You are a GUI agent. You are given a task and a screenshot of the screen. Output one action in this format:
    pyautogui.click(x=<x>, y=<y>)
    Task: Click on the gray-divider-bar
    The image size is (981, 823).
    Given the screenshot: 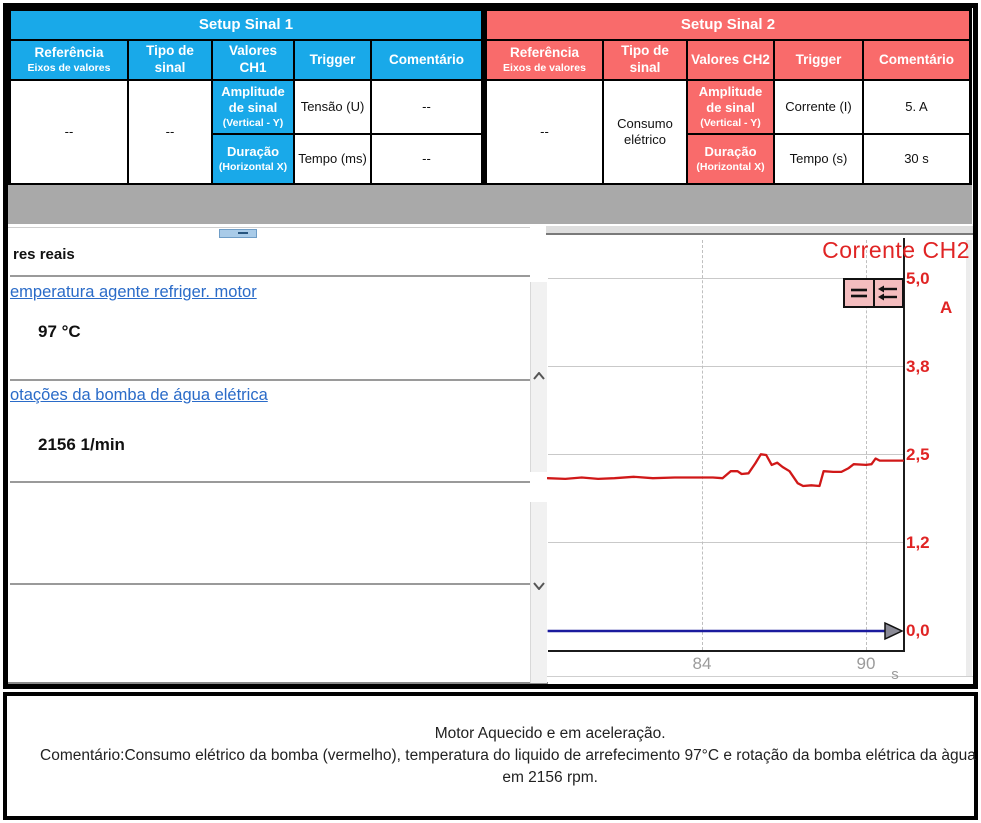 What is the action you would take?
    pyautogui.click(x=490, y=204)
    